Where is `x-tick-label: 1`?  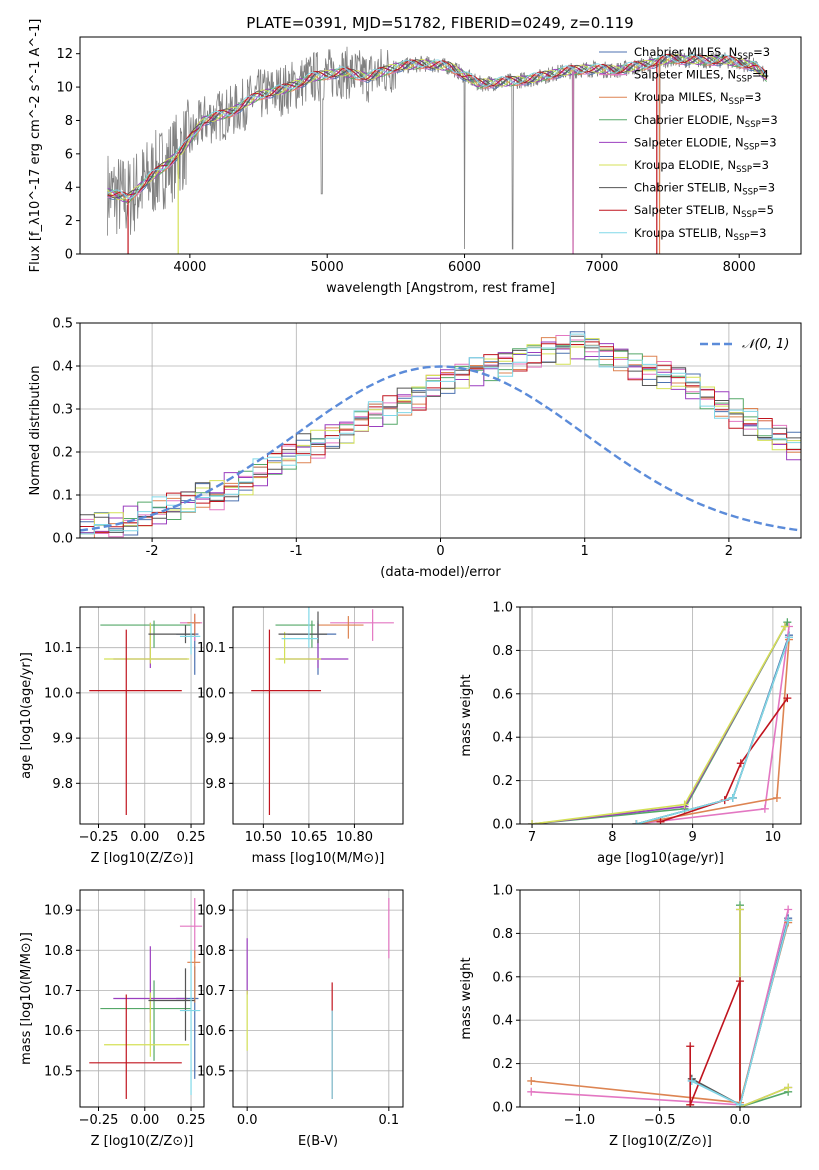
x-tick-label: 1 is located at coordinates (585, 551).